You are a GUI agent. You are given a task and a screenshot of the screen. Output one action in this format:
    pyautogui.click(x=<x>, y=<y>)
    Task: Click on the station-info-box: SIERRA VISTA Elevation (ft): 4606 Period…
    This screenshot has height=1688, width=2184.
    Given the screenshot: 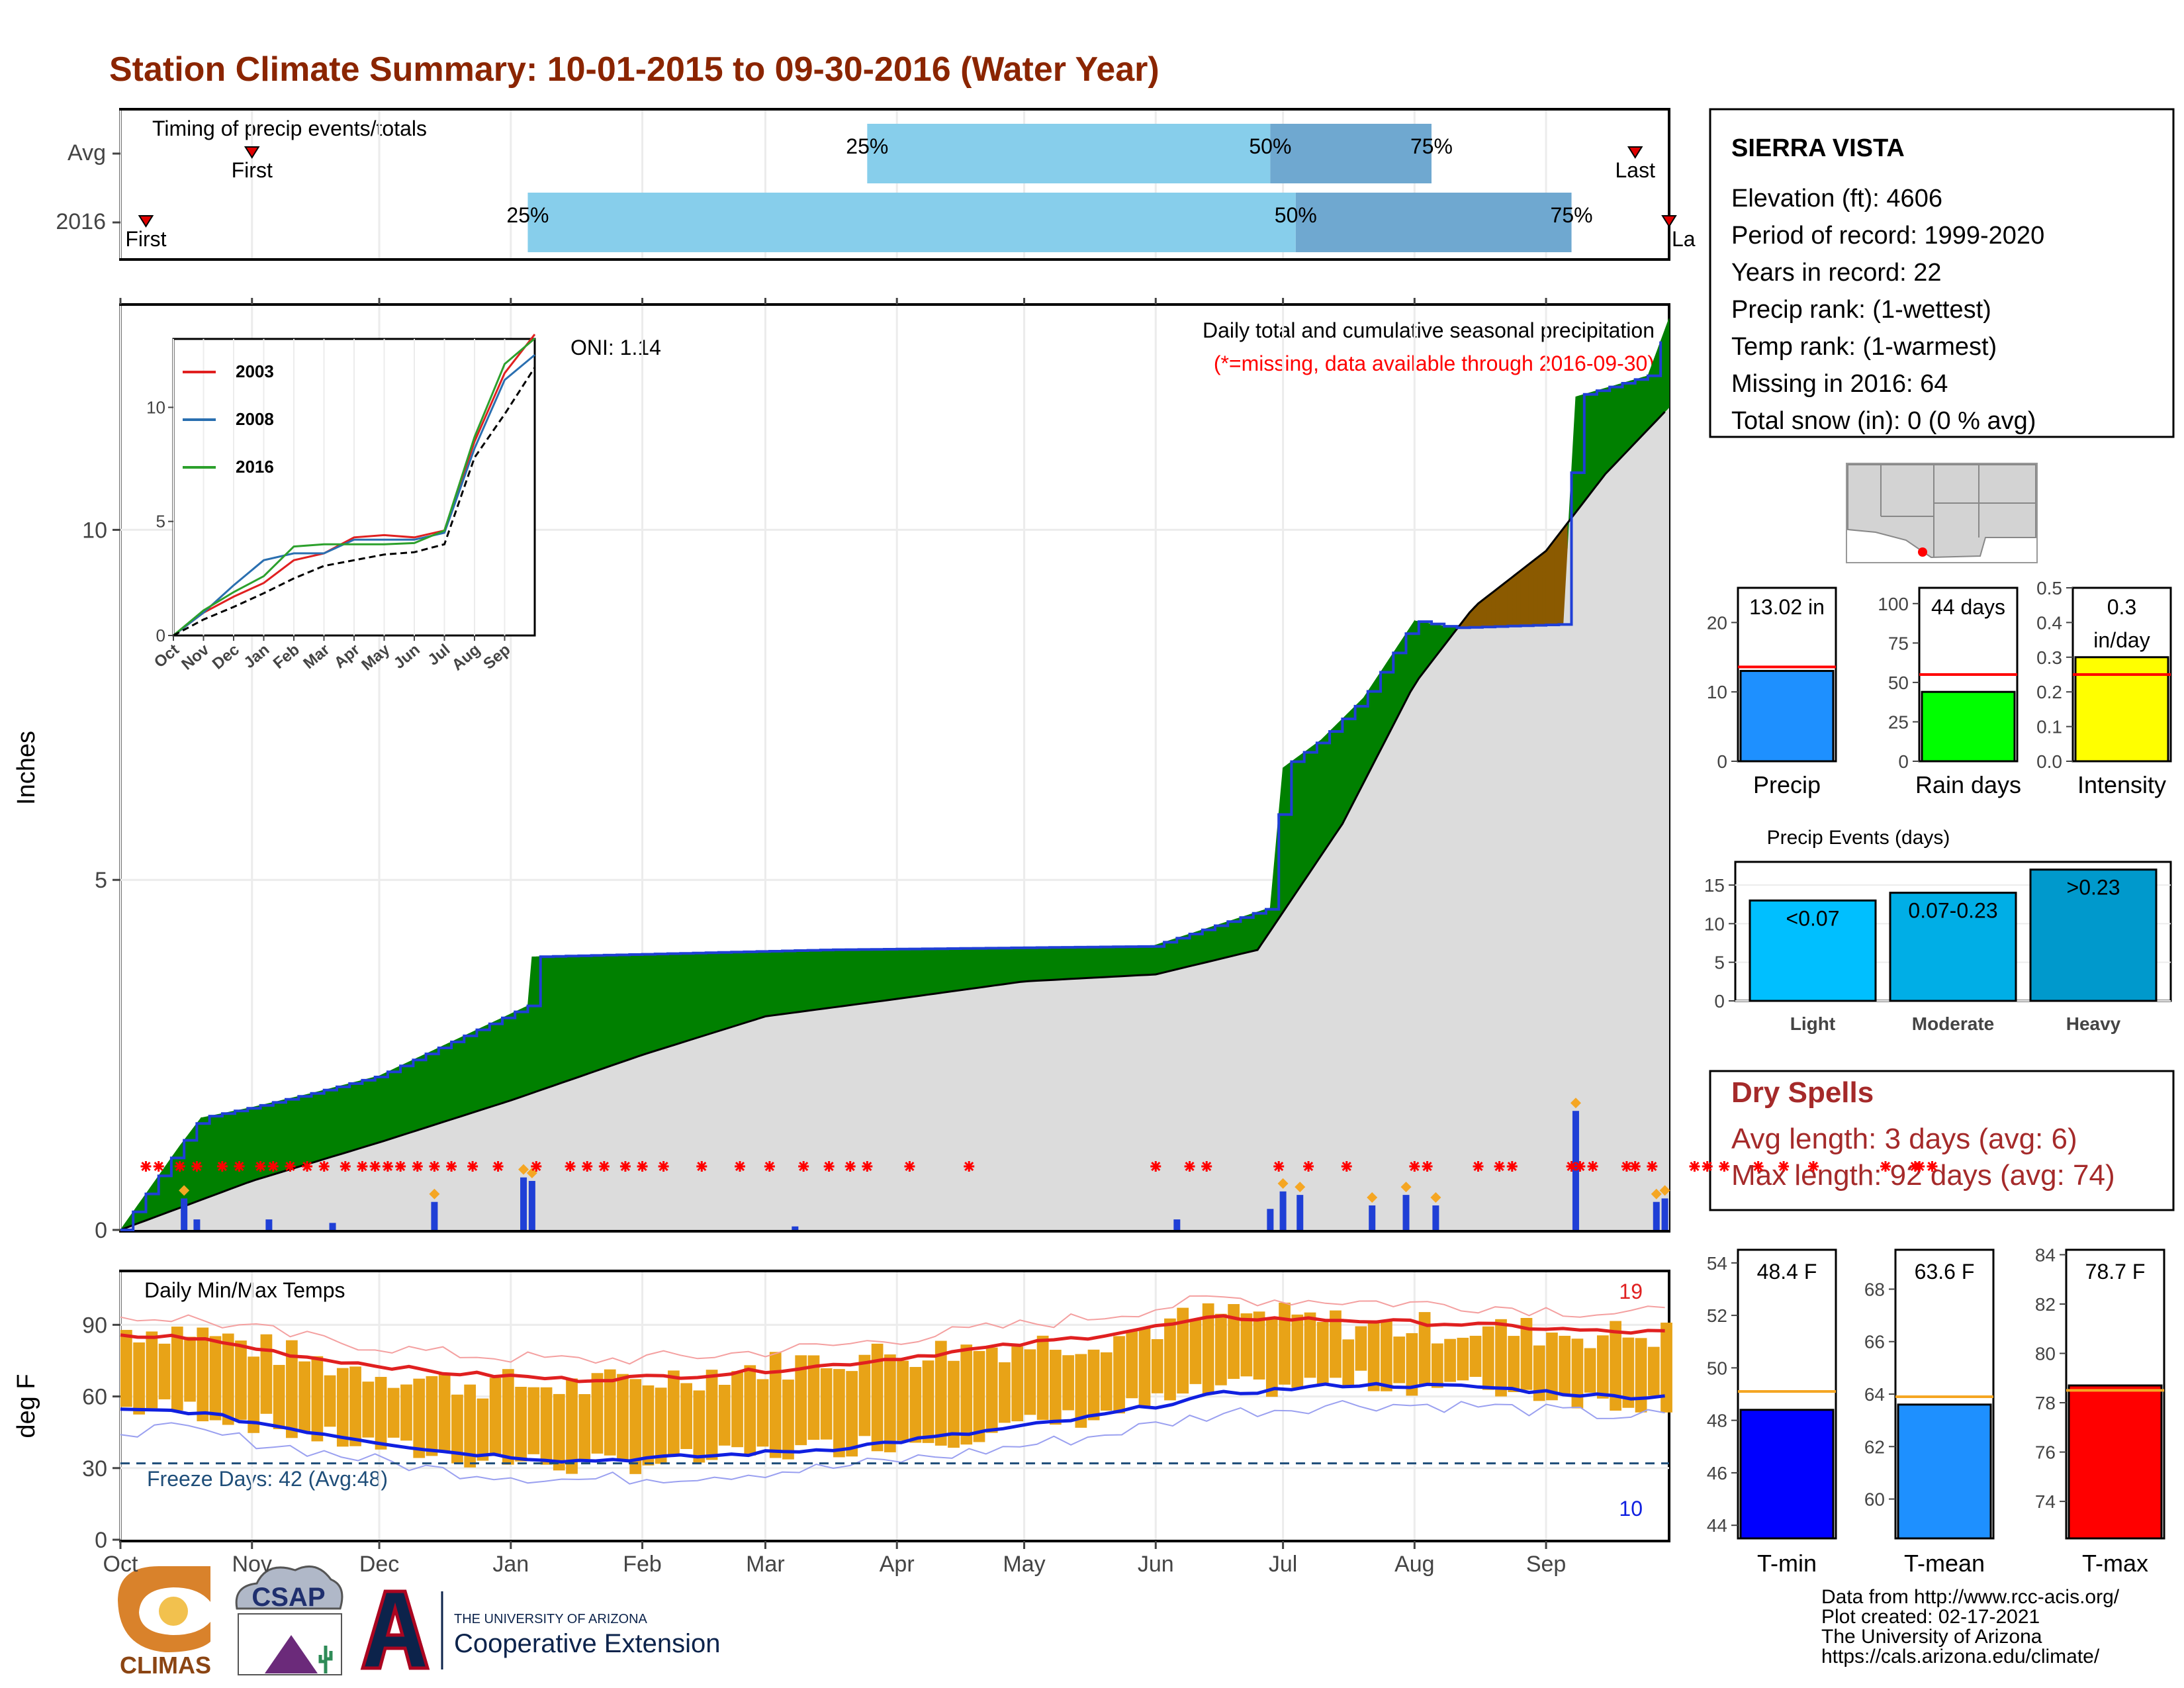 What is the action you would take?
    pyautogui.click(x=1942, y=273)
    